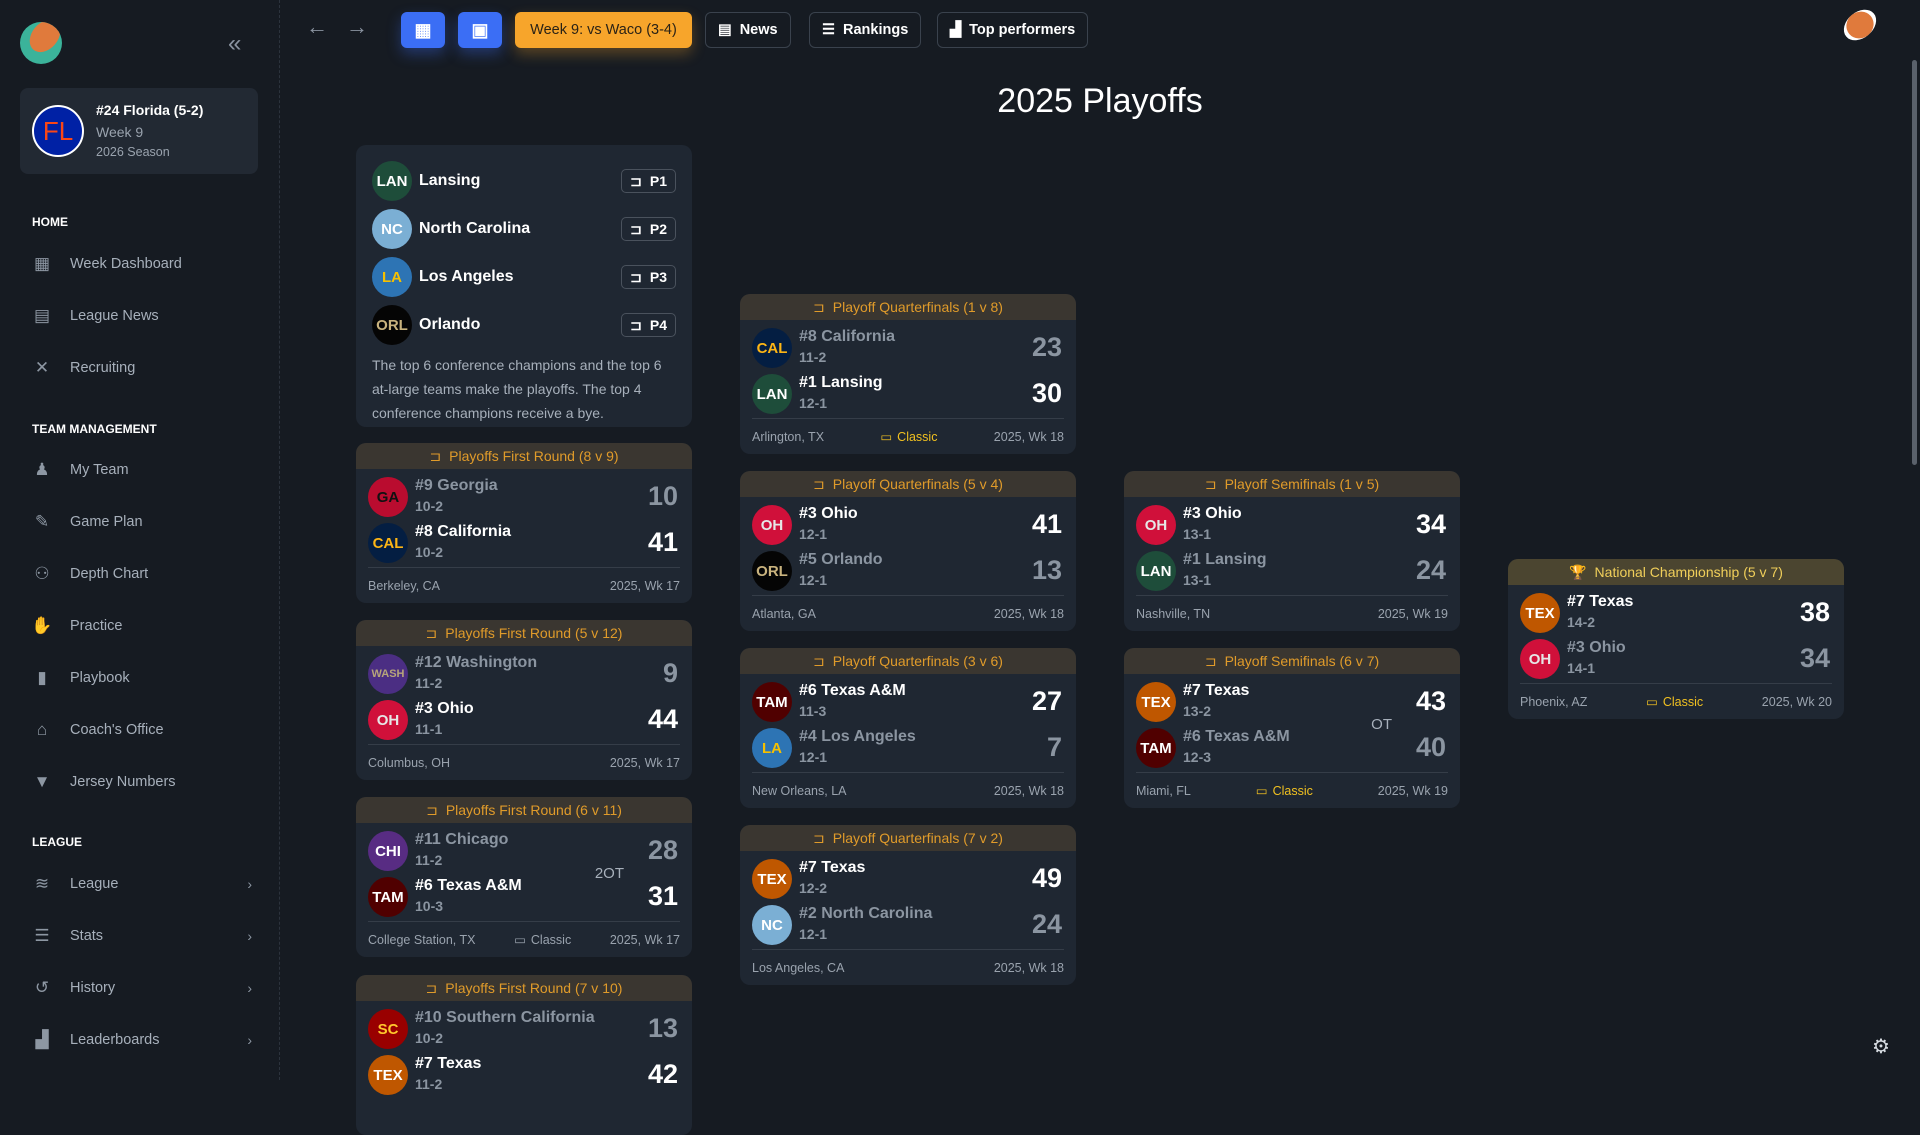 The height and width of the screenshot is (1135, 1920). Describe the element at coordinates (1914, 262) in the screenshot. I see `scrollbar` at that location.